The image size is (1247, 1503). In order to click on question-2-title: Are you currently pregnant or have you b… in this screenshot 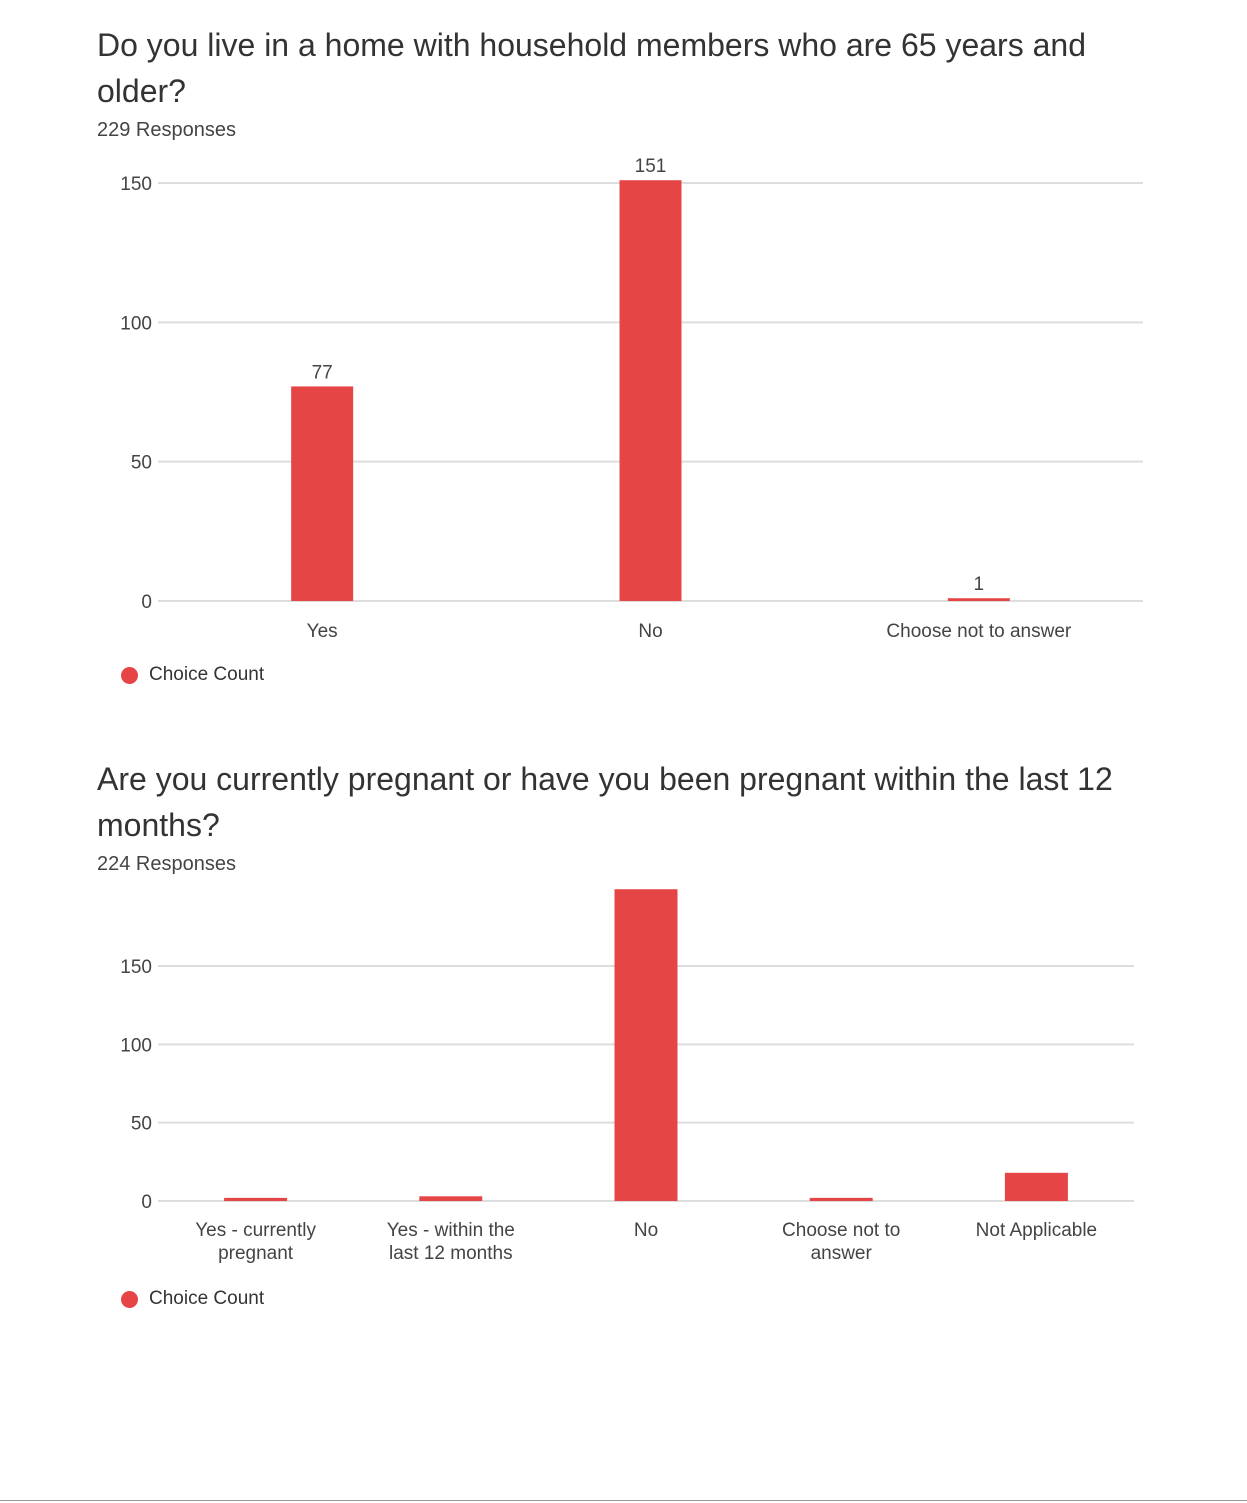, I will do `click(605, 802)`.